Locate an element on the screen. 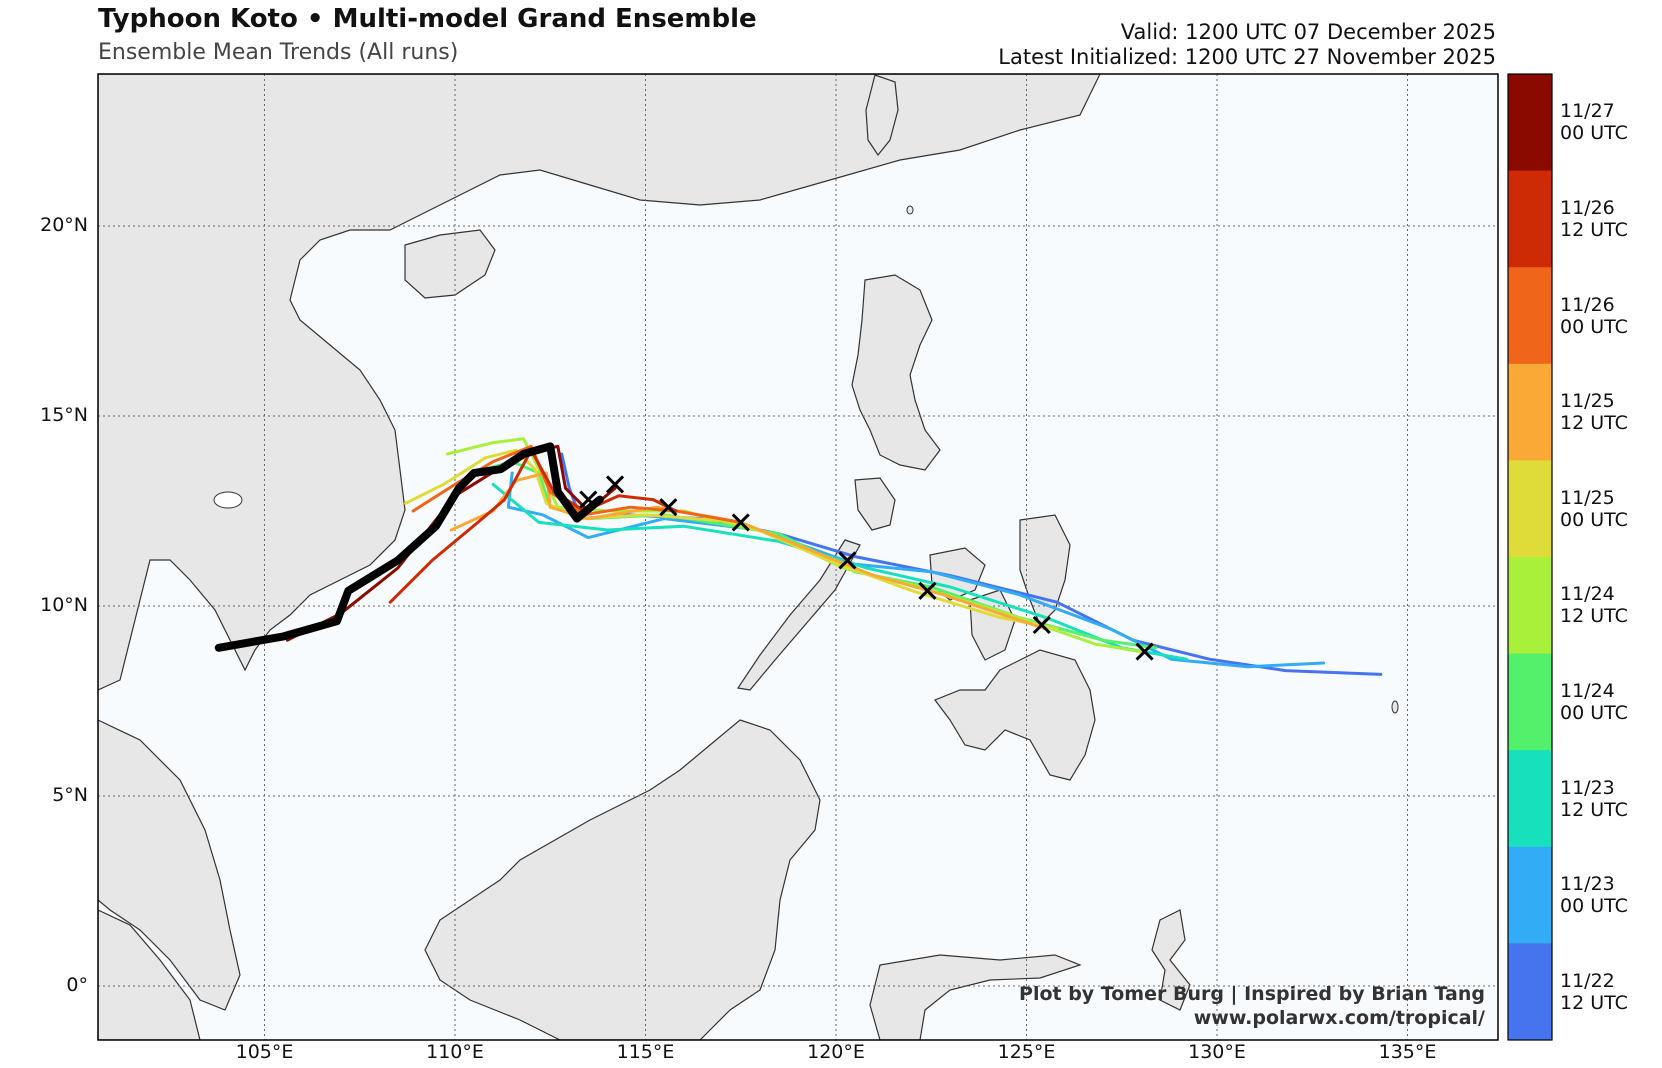  colorbar-label: 11/23 00 UTC is located at coordinates (1594, 895).